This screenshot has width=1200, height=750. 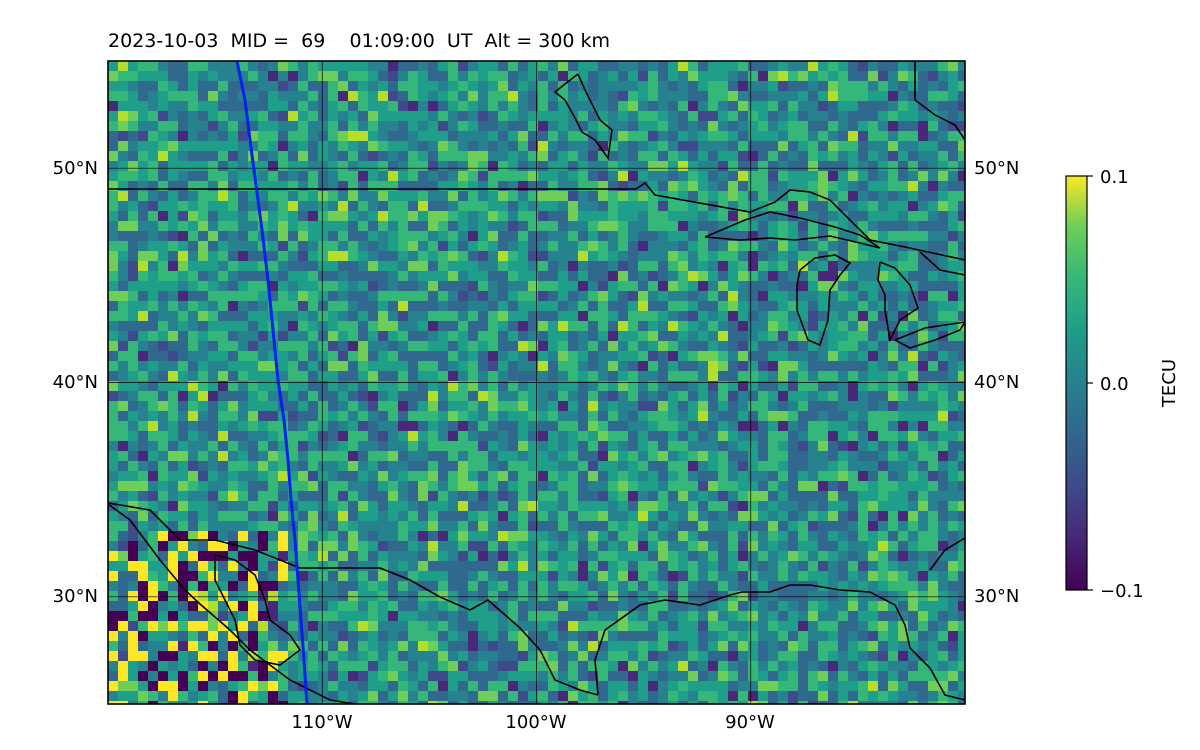 I want to click on colorbar-label-zero: 0.0, so click(x=1114, y=384).